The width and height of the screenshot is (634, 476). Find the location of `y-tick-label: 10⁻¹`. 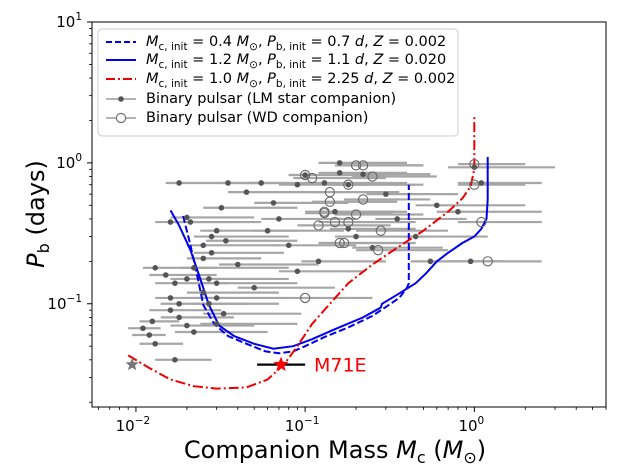

y-tick-label: 10⁻¹ is located at coordinates (64, 303).